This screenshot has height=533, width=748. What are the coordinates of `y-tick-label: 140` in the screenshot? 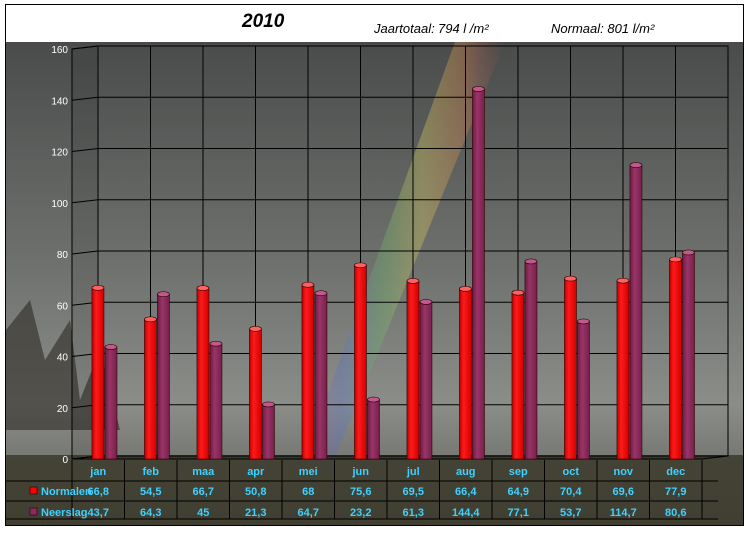 It's located at (59, 101).